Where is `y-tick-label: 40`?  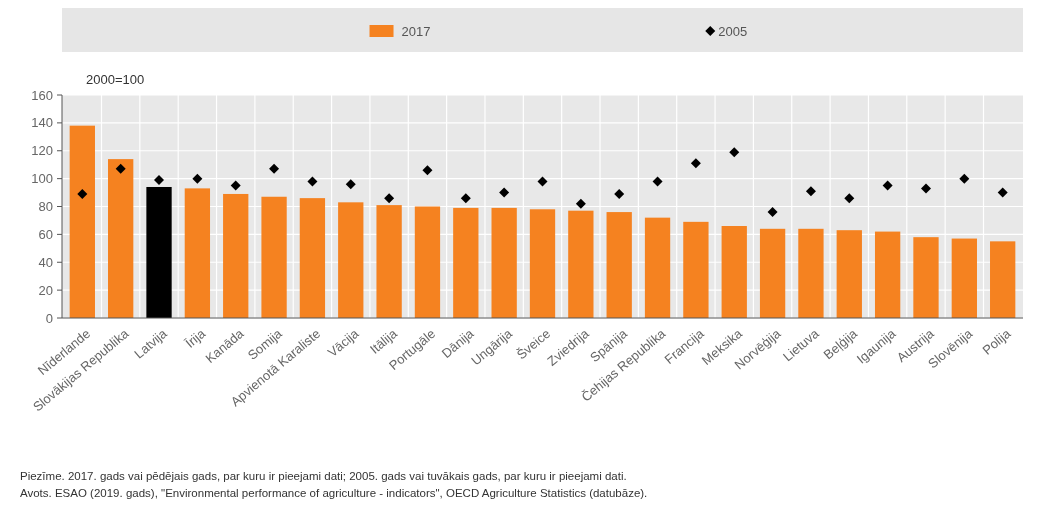
y-tick-label: 40 is located at coordinates (45, 262).